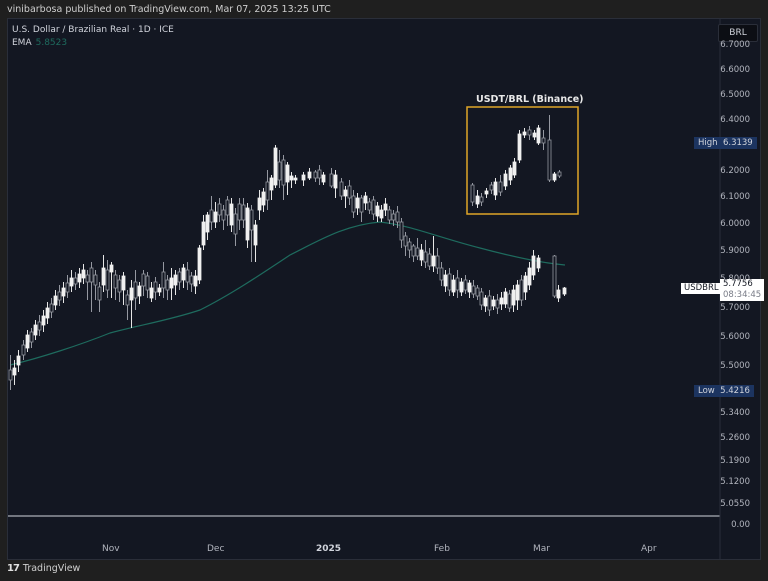  I want to click on price-tick: 6.2000, so click(735, 171).